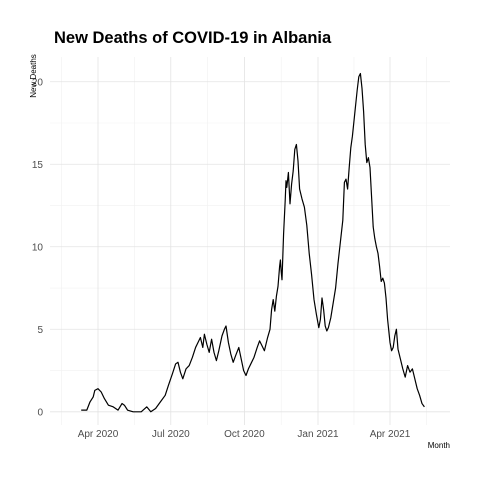 The image size is (480, 480). Describe the element at coordinates (439, 445) in the screenshot. I see `x-axis-title: Month` at that location.